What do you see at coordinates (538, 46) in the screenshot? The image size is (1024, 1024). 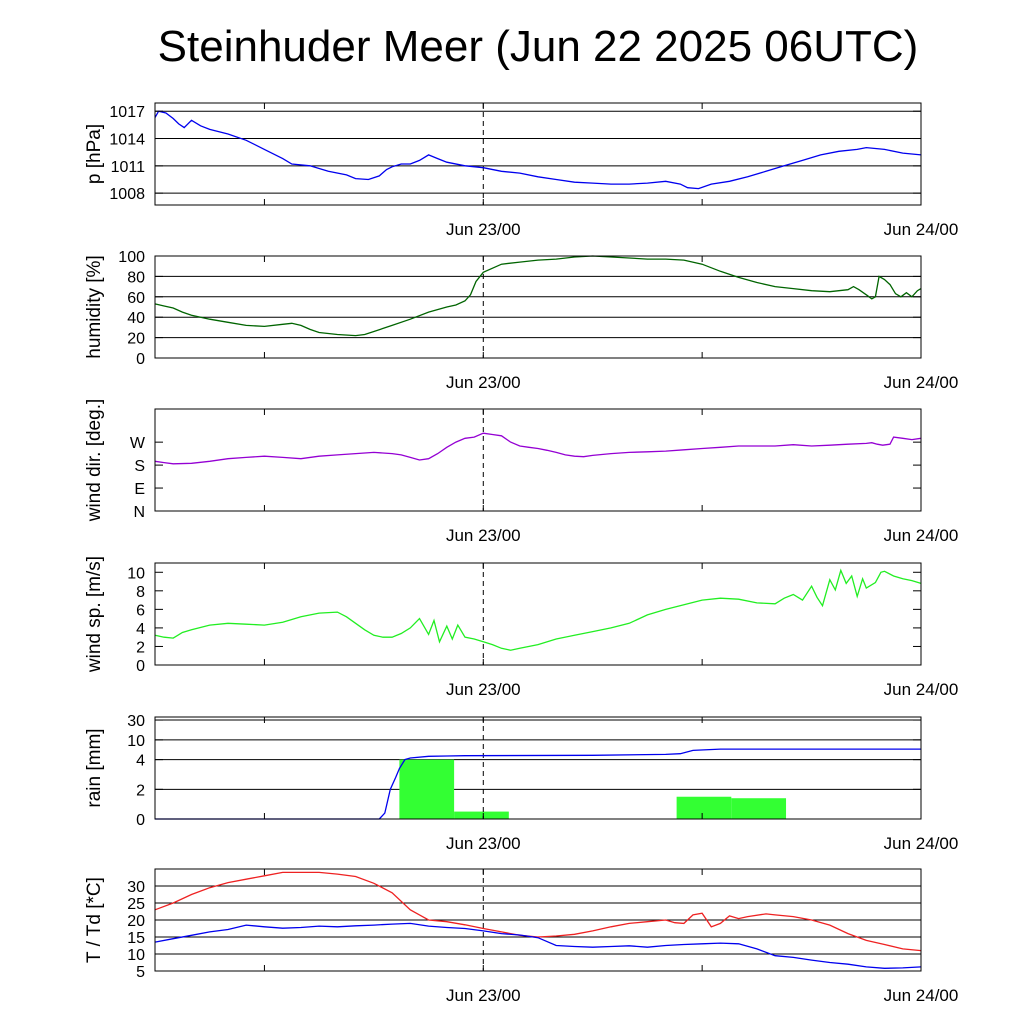 I see `chart-title: Steinhuder Meer (Jun 22 2025 06UTC)` at bounding box center [538, 46].